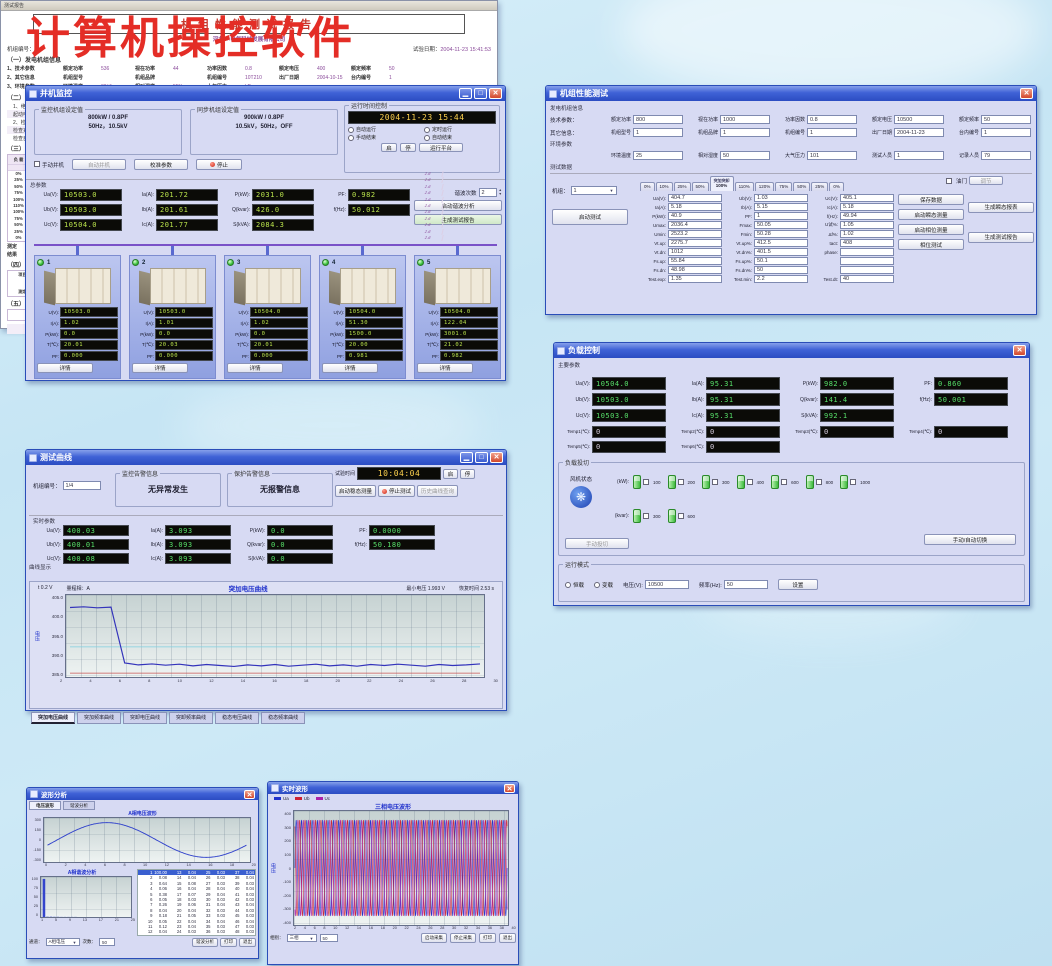 The width and height of the screenshot is (1052, 966). I want to click on load-step-toggle: 600, so click(785, 482).